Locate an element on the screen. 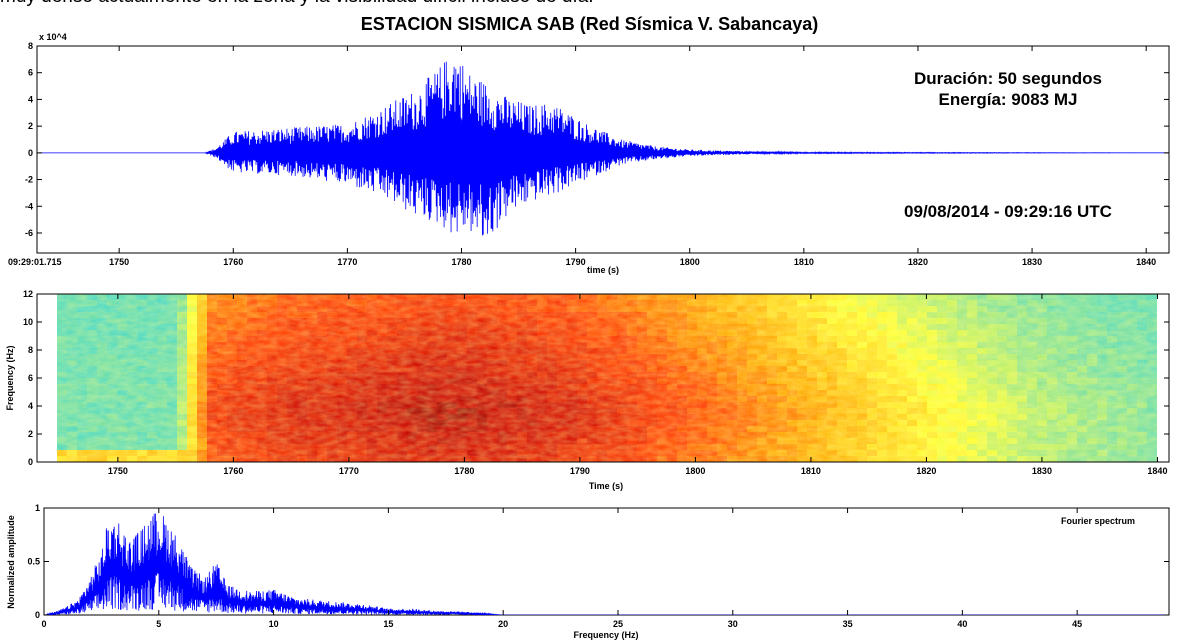 The image size is (1179, 642). seismogram-x-tick-label: 1750 is located at coordinates (119, 262).